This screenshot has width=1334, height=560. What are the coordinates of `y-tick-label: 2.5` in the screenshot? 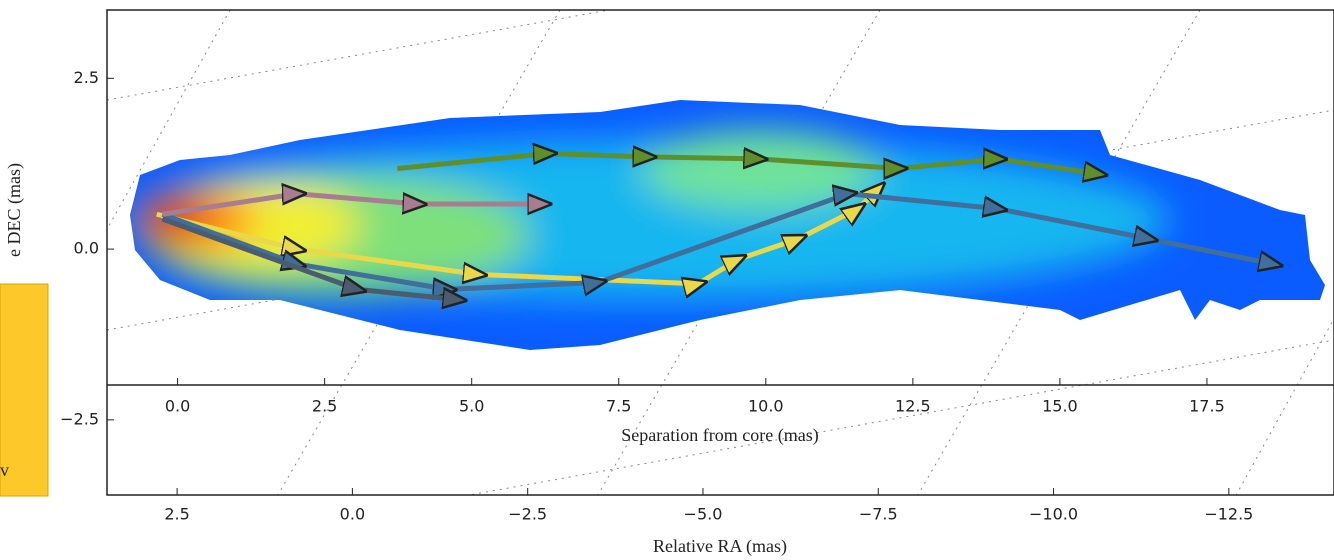 It's located at (86, 77).